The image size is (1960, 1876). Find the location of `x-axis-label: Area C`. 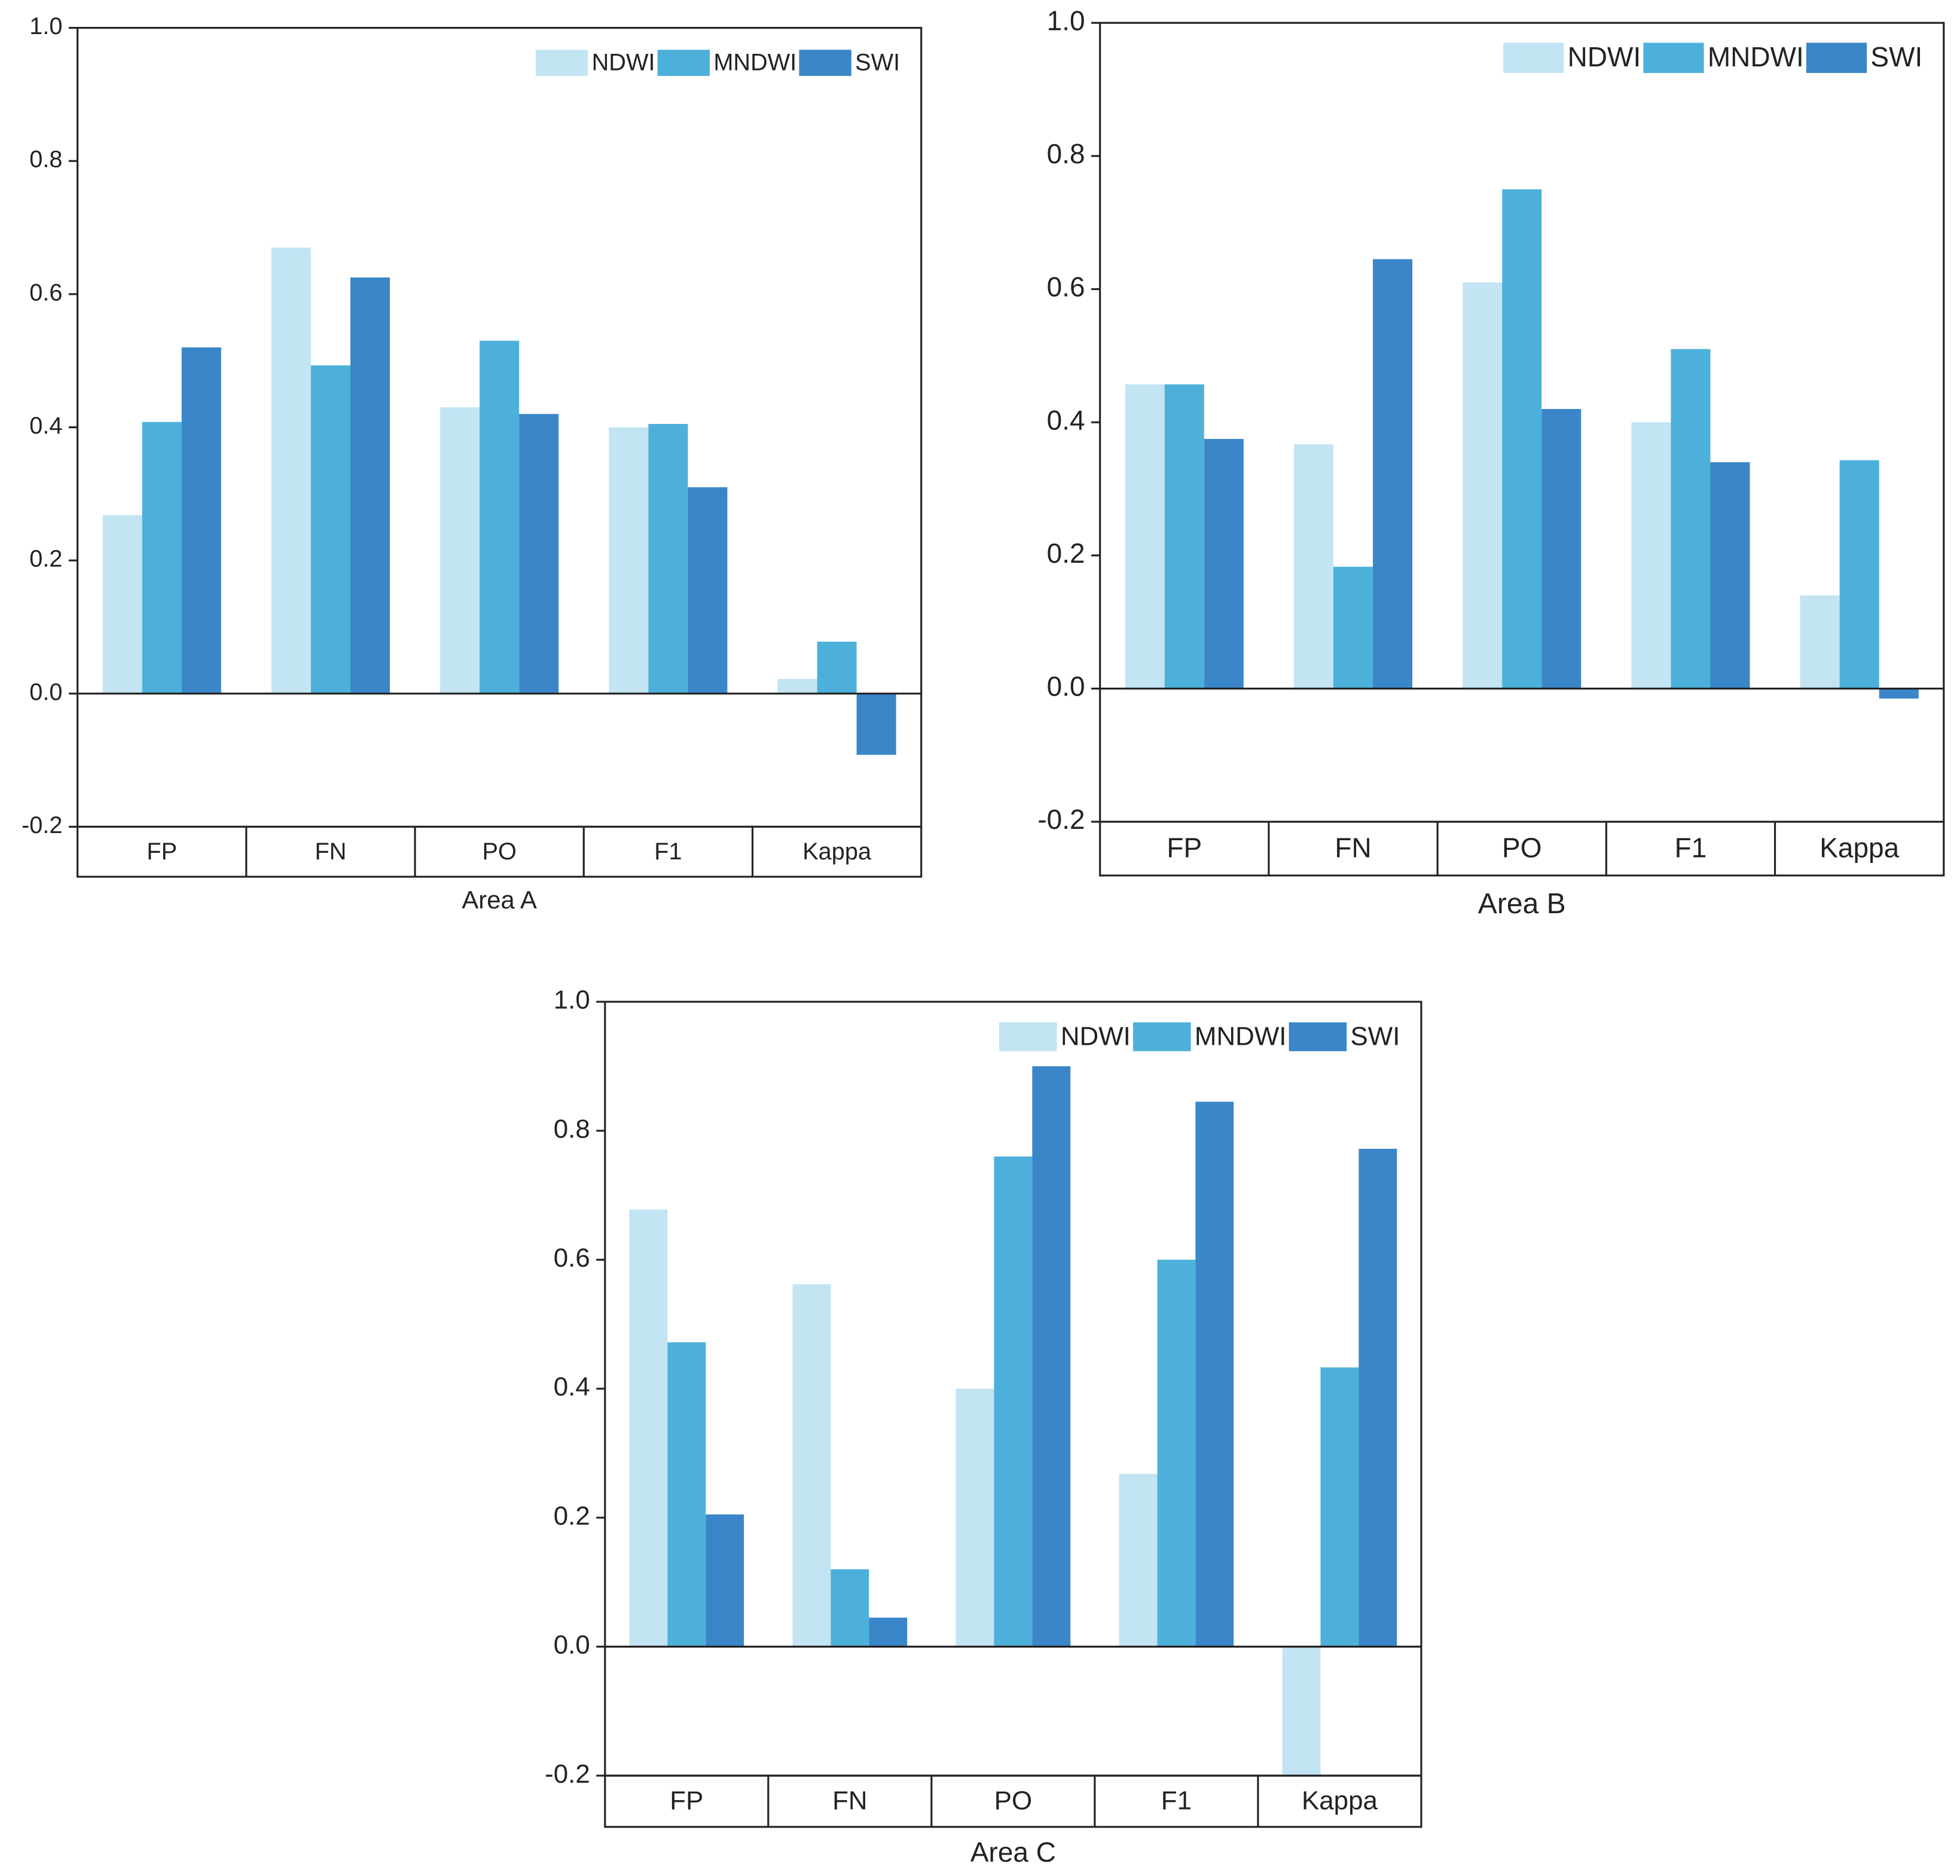

x-axis-label: Area C is located at coordinates (1013, 1852).